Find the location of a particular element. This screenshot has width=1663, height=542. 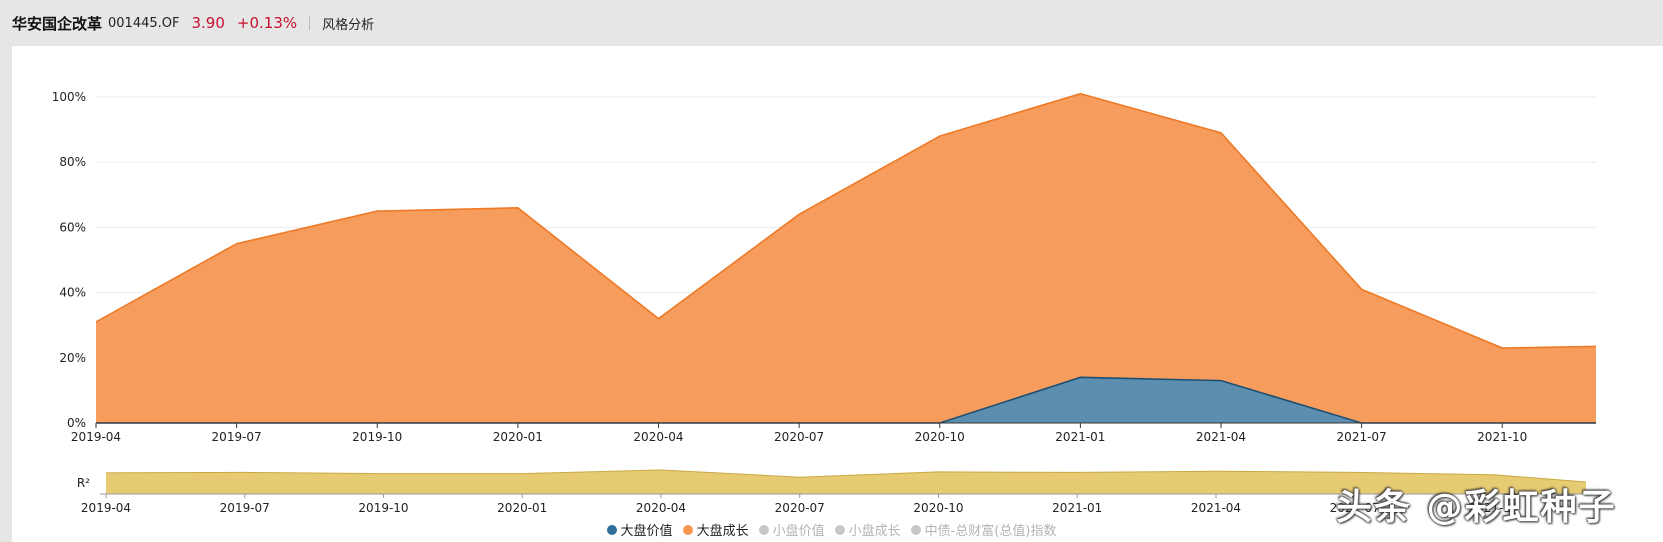

watermark: 头条 @彩虹种子 is located at coordinates (1476, 507).